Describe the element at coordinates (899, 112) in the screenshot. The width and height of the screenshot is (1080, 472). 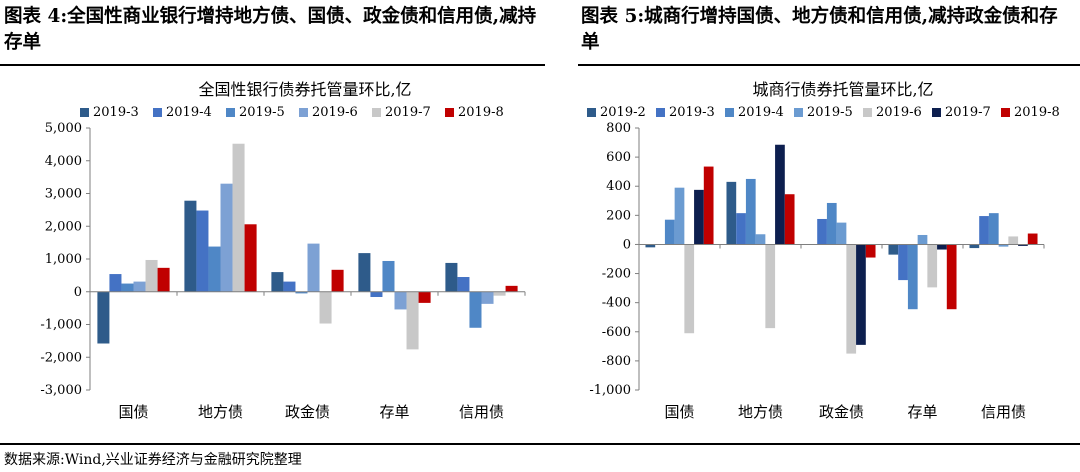
I see `legend-label: 2019-6` at that location.